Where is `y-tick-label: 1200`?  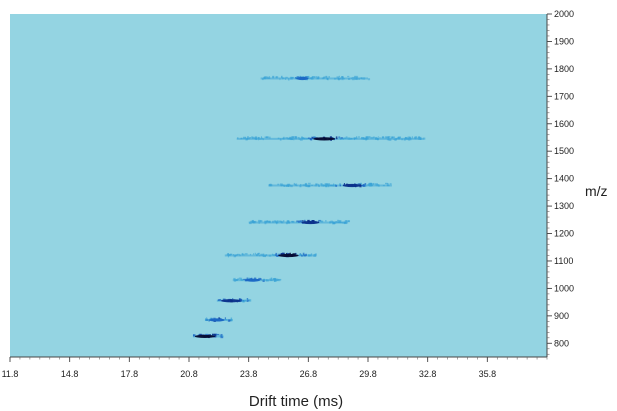 y-tick-label: 1200 is located at coordinates (564, 234).